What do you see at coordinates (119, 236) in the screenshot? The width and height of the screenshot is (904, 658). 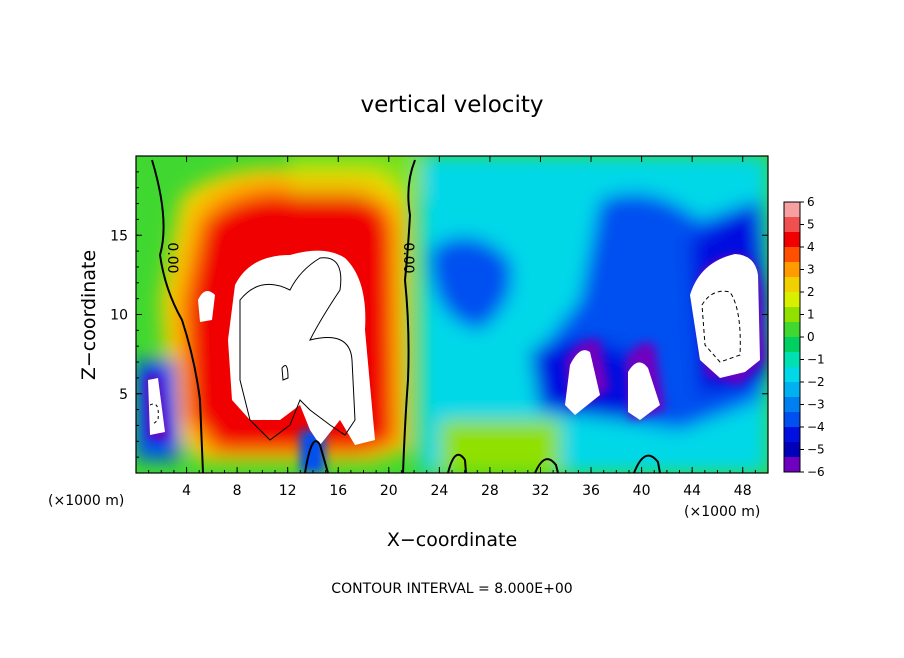 I see `y-tick-label: 15` at bounding box center [119, 236].